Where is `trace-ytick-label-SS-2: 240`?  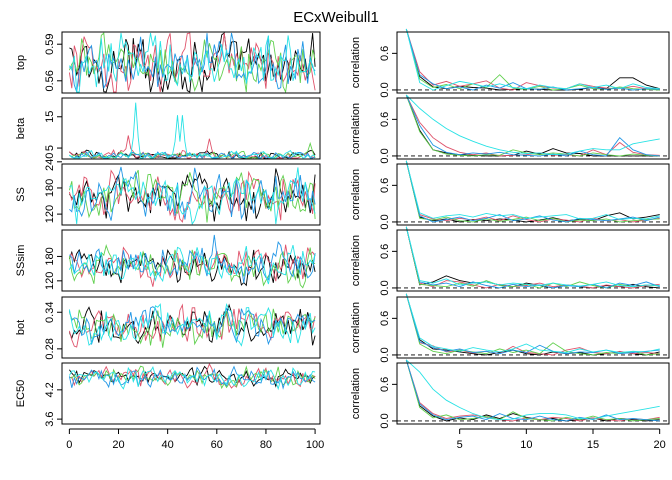
trace-ytick-label-SS-2: 240 is located at coordinates (50, 162).